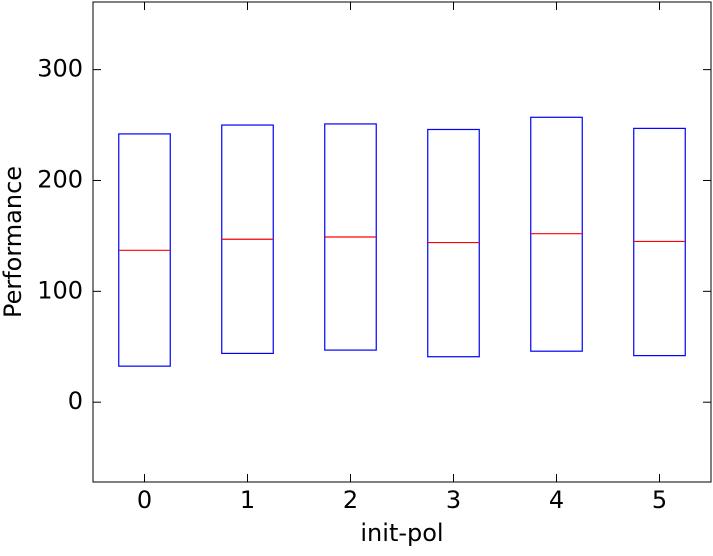 The width and height of the screenshot is (713, 556). What do you see at coordinates (60, 179) in the screenshot?
I see `y-tick-label: 200` at bounding box center [60, 179].